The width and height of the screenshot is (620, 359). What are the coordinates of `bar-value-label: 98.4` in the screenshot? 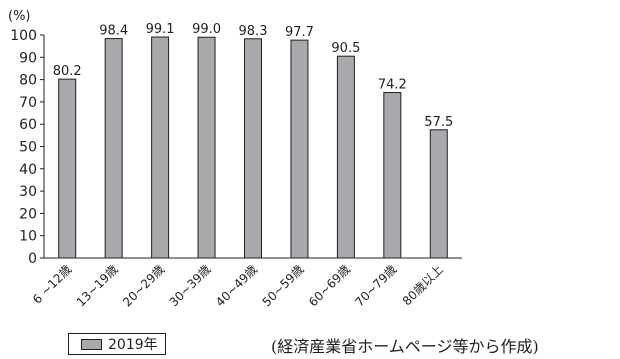 It's located at (113, 31).